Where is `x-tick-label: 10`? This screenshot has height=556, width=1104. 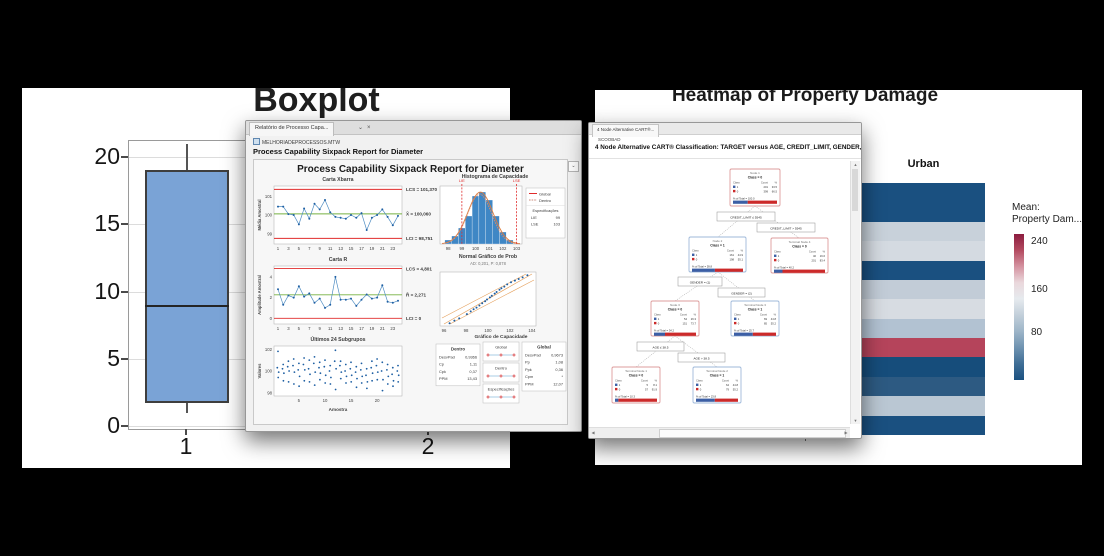
x-tick-label: 10 is located at coordinates (325, 400).